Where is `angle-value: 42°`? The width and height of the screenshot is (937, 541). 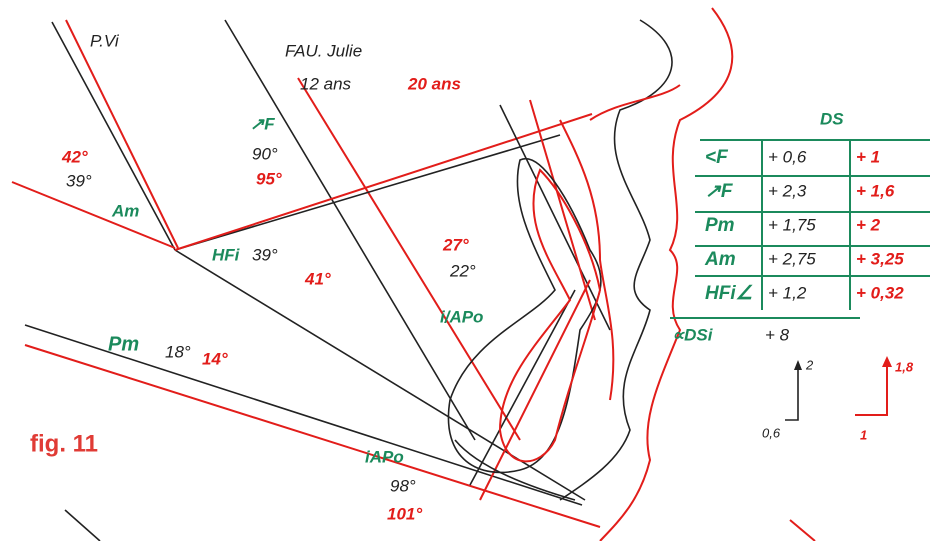 angle-value: 42° is located at coordinates (74, 156).